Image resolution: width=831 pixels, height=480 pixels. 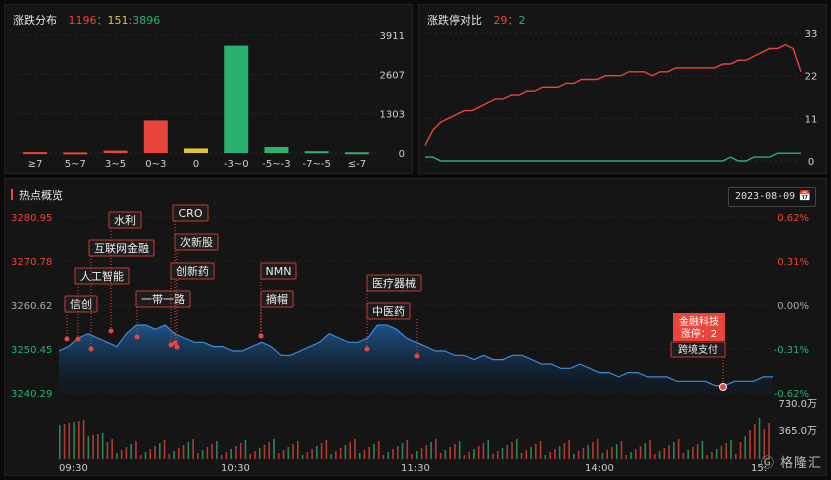 What do you see at coordinates (12, 194) in the screenshot?
I see `title-accent` at bounding box center [12, 194].